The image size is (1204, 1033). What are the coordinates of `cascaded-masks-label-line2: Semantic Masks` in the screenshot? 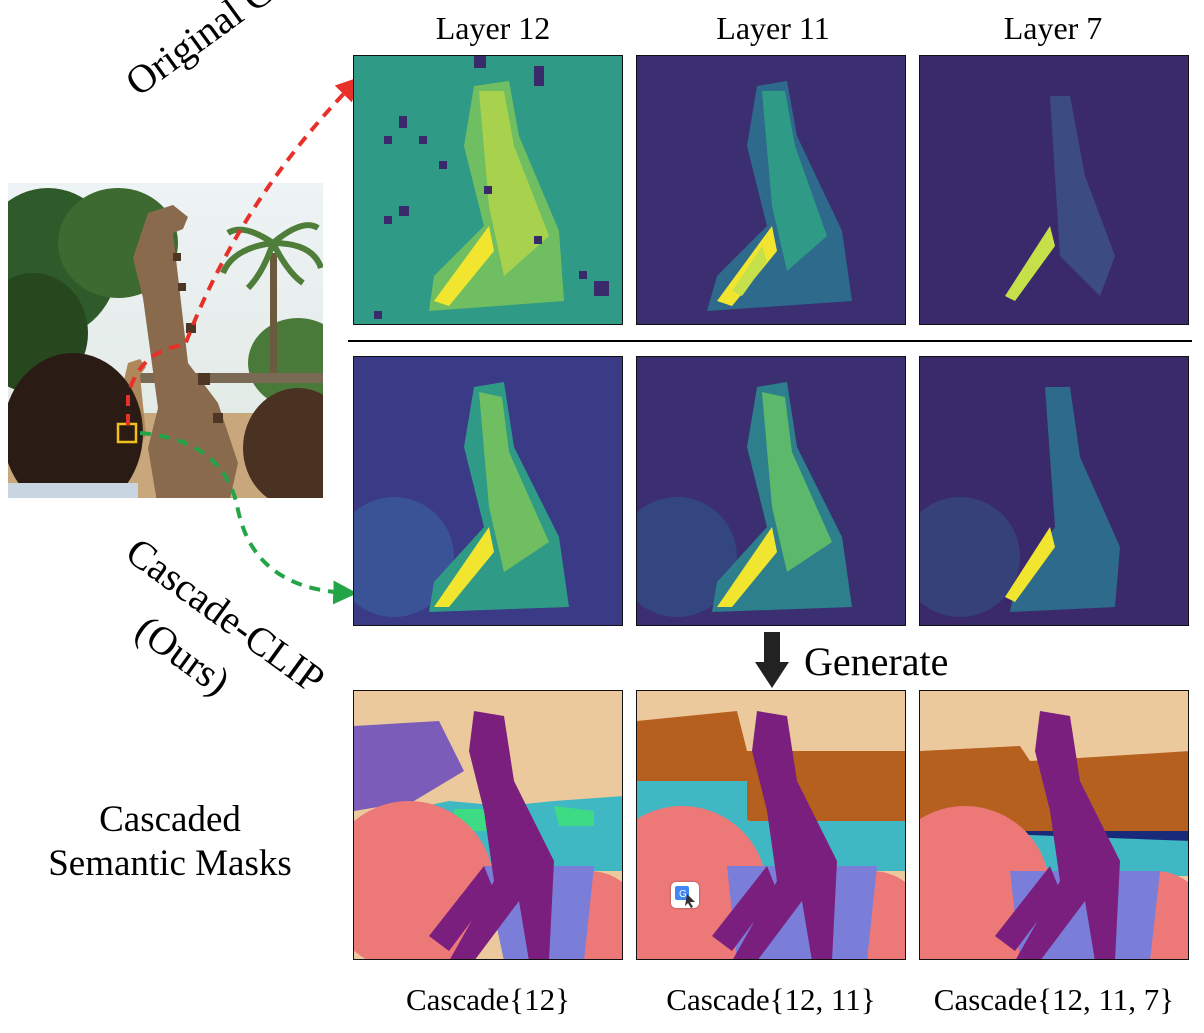 It's located at (170, 863).